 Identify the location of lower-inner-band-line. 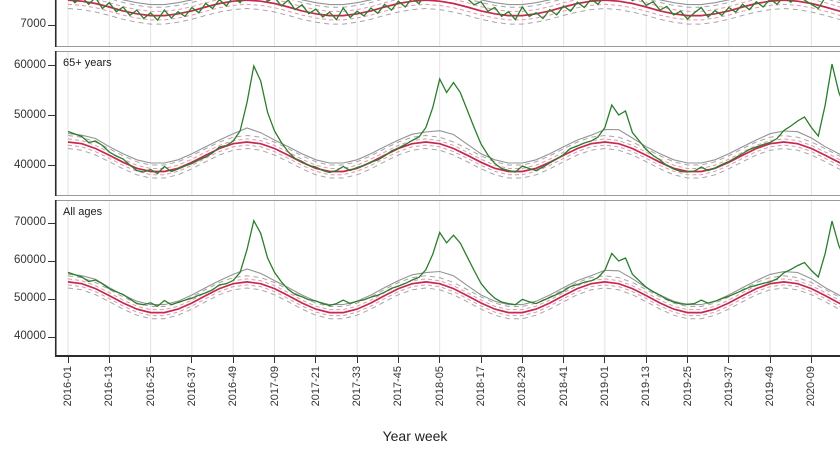
(453, 160).